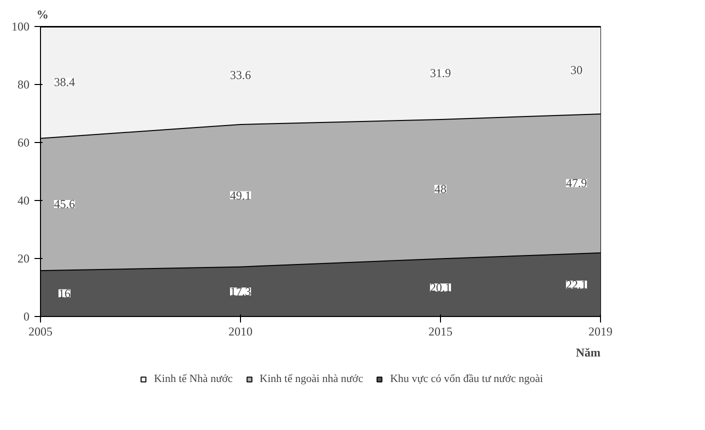  What do you see at coordinates (24, 259) in the screenshot?
I see `y-tick-label: 20` at bounding box center [24, 259].